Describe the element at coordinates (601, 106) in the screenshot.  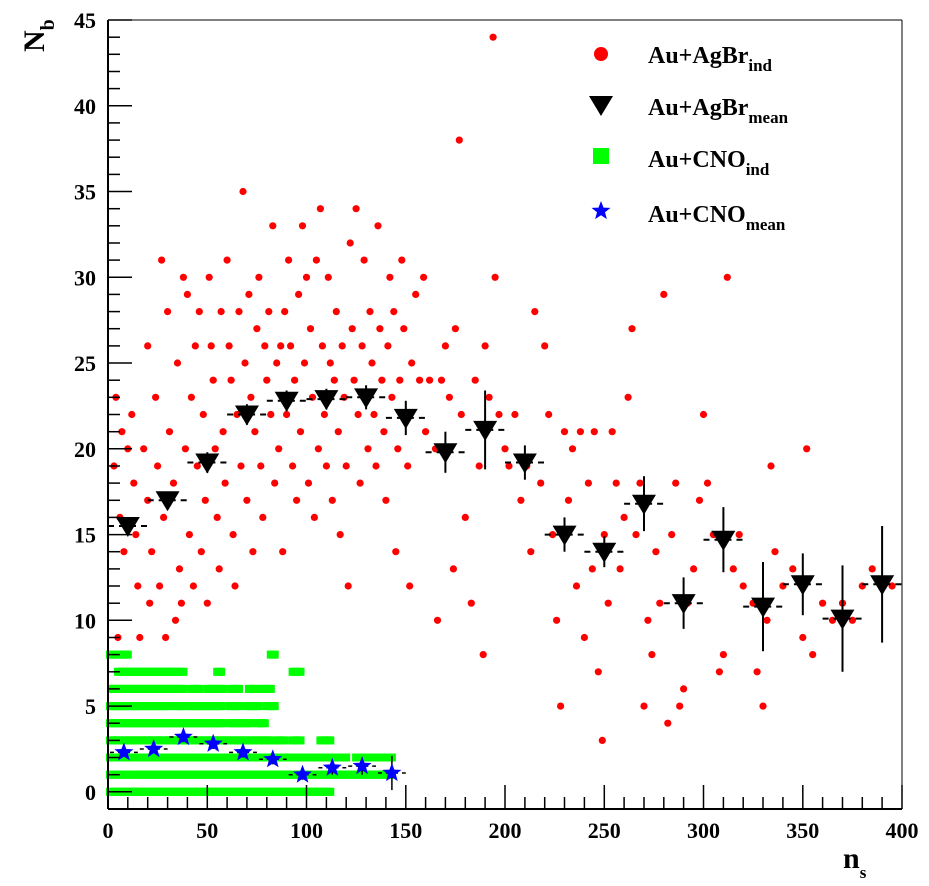
I see `legend-marker-triangle-down` at that location.